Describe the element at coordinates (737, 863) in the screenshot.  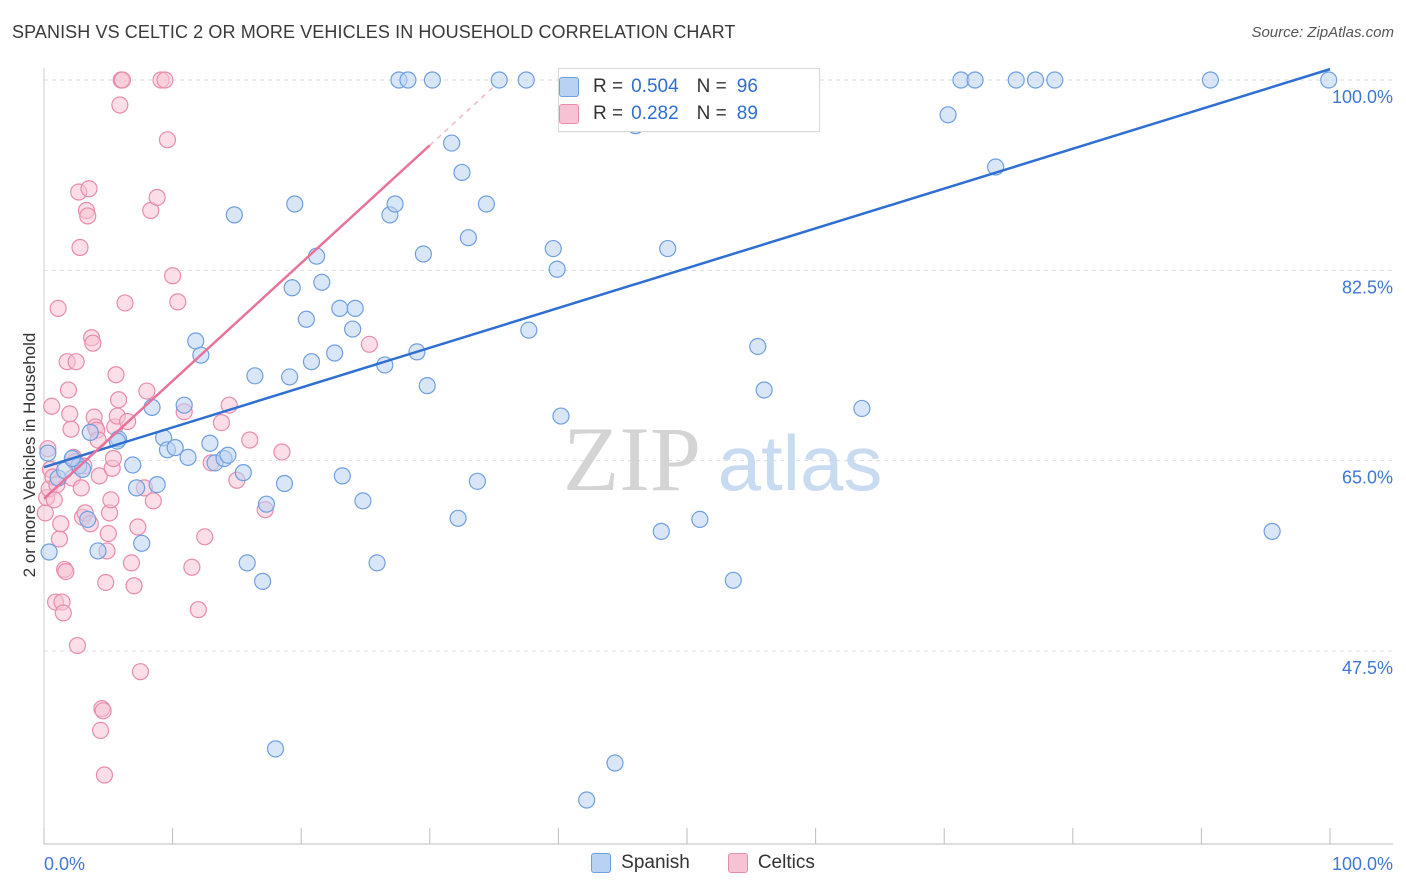
I see `legend-swatch-celtic` at that location.